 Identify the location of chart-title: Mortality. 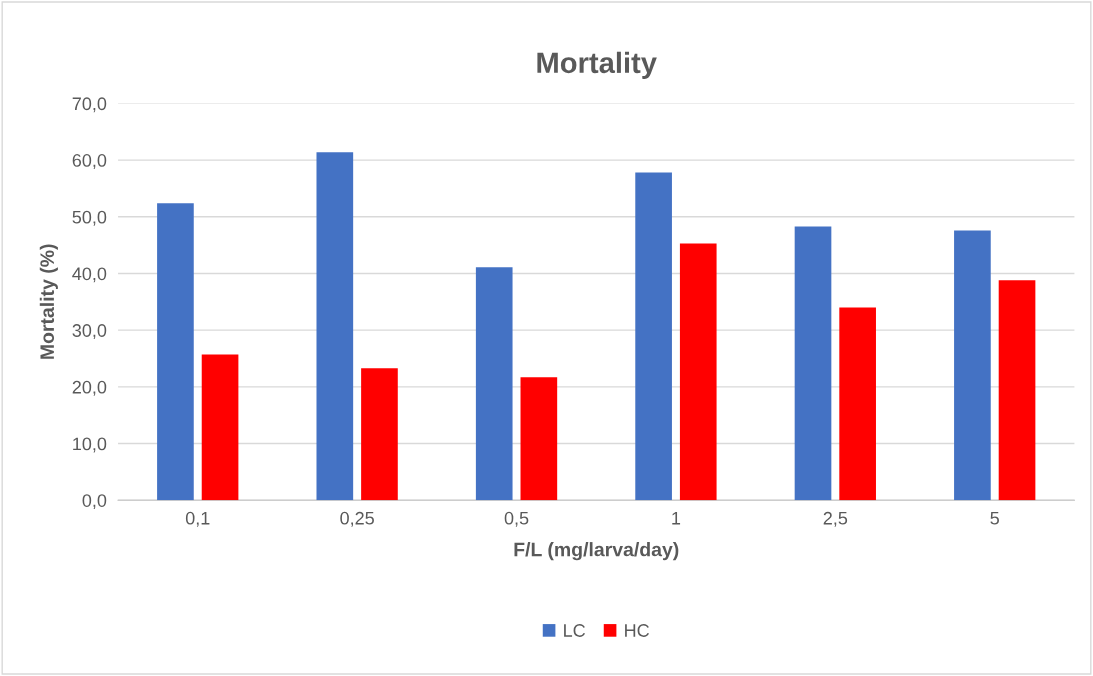
(597, 65).